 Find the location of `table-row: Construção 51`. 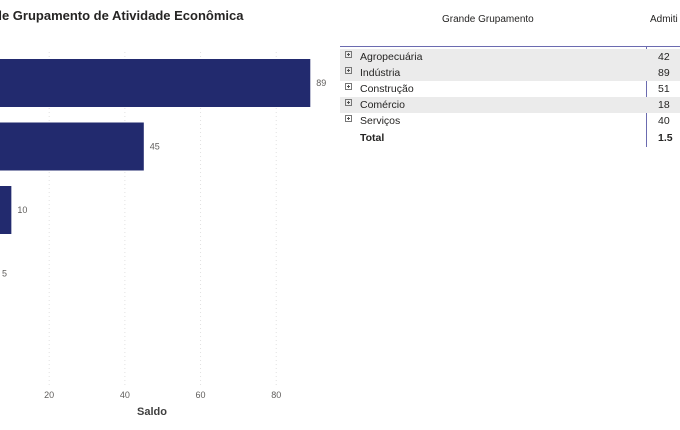

table-row: Construção 51 is located at coordinates (510, 89).